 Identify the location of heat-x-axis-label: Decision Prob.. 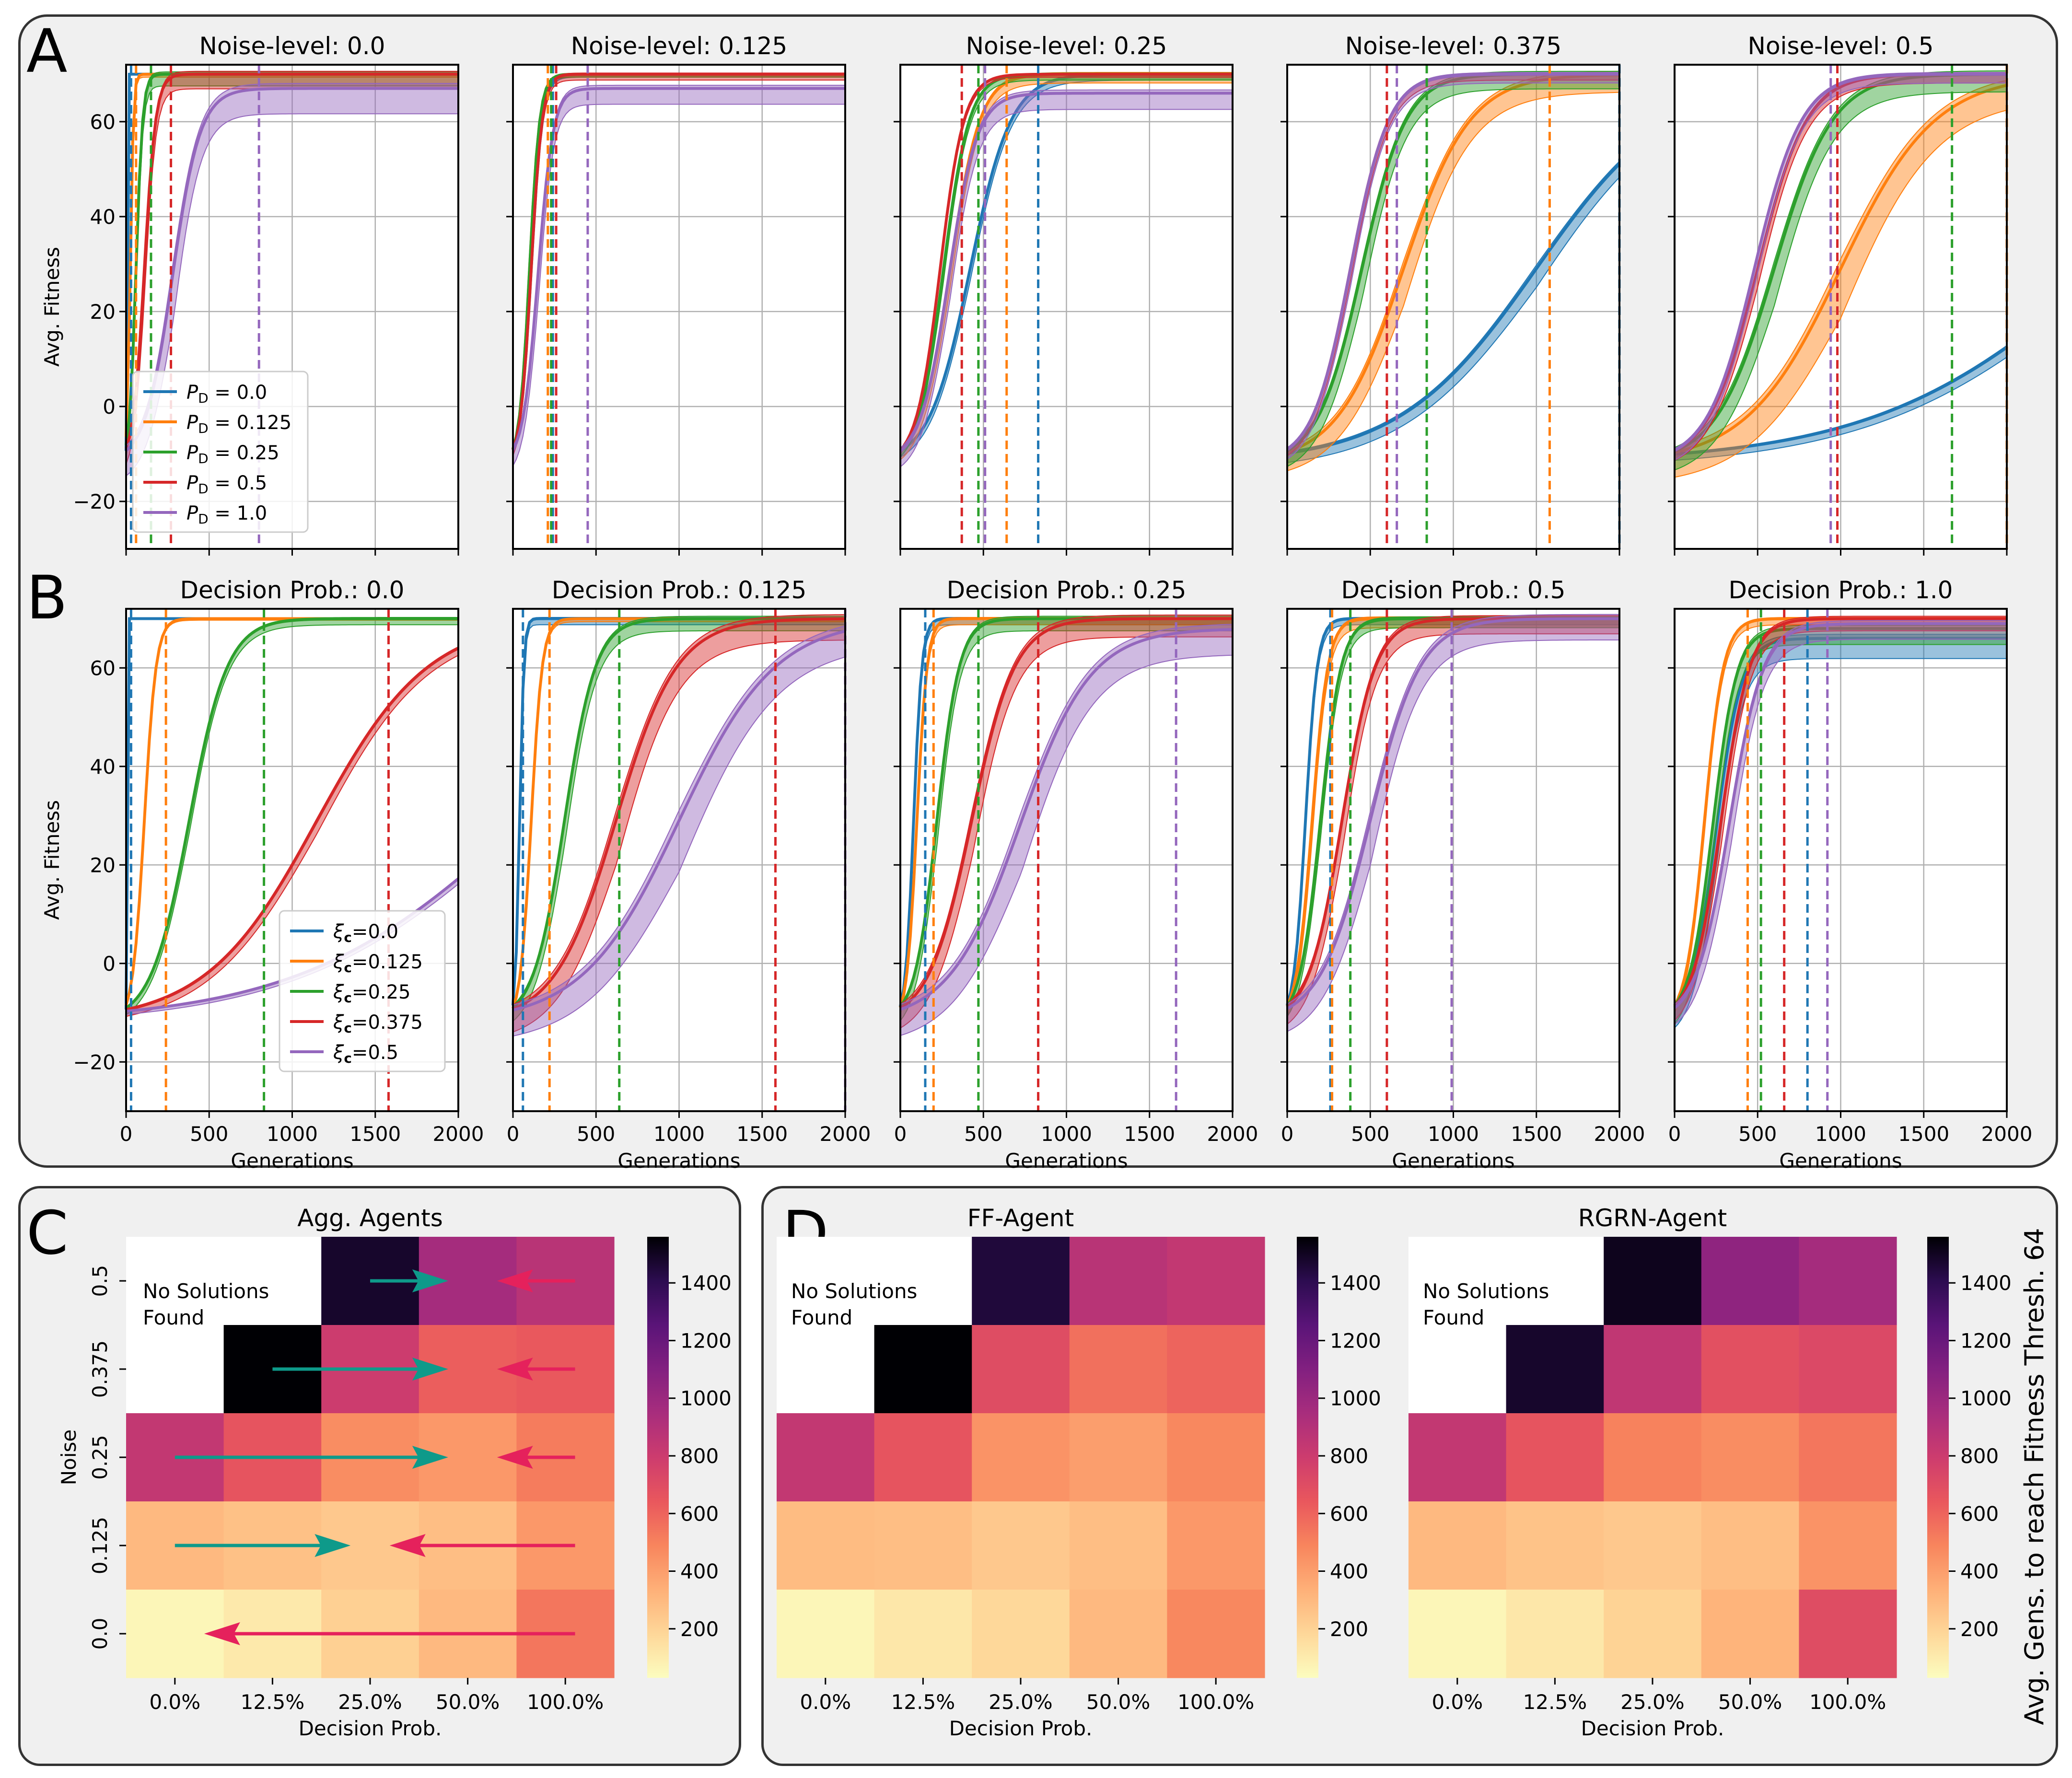
(1021, 1728).